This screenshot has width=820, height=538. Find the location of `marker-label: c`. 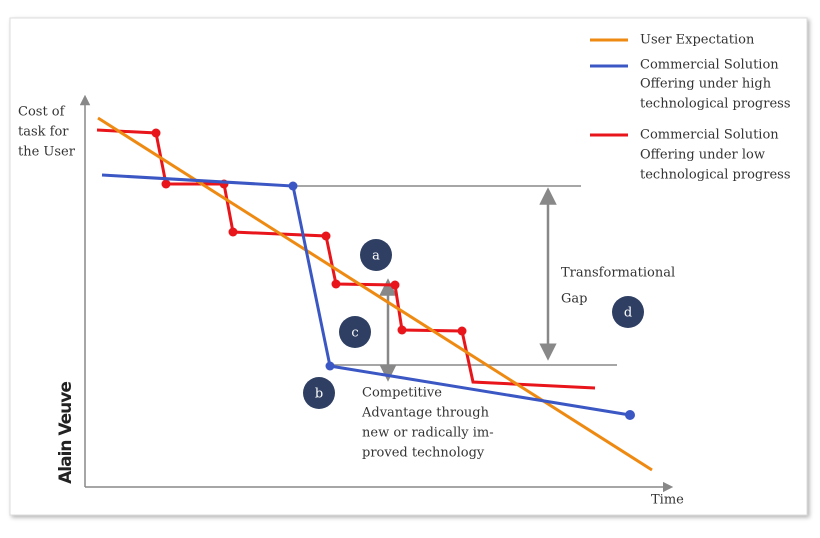

marker-label: c is located at coordinates (354, 333).